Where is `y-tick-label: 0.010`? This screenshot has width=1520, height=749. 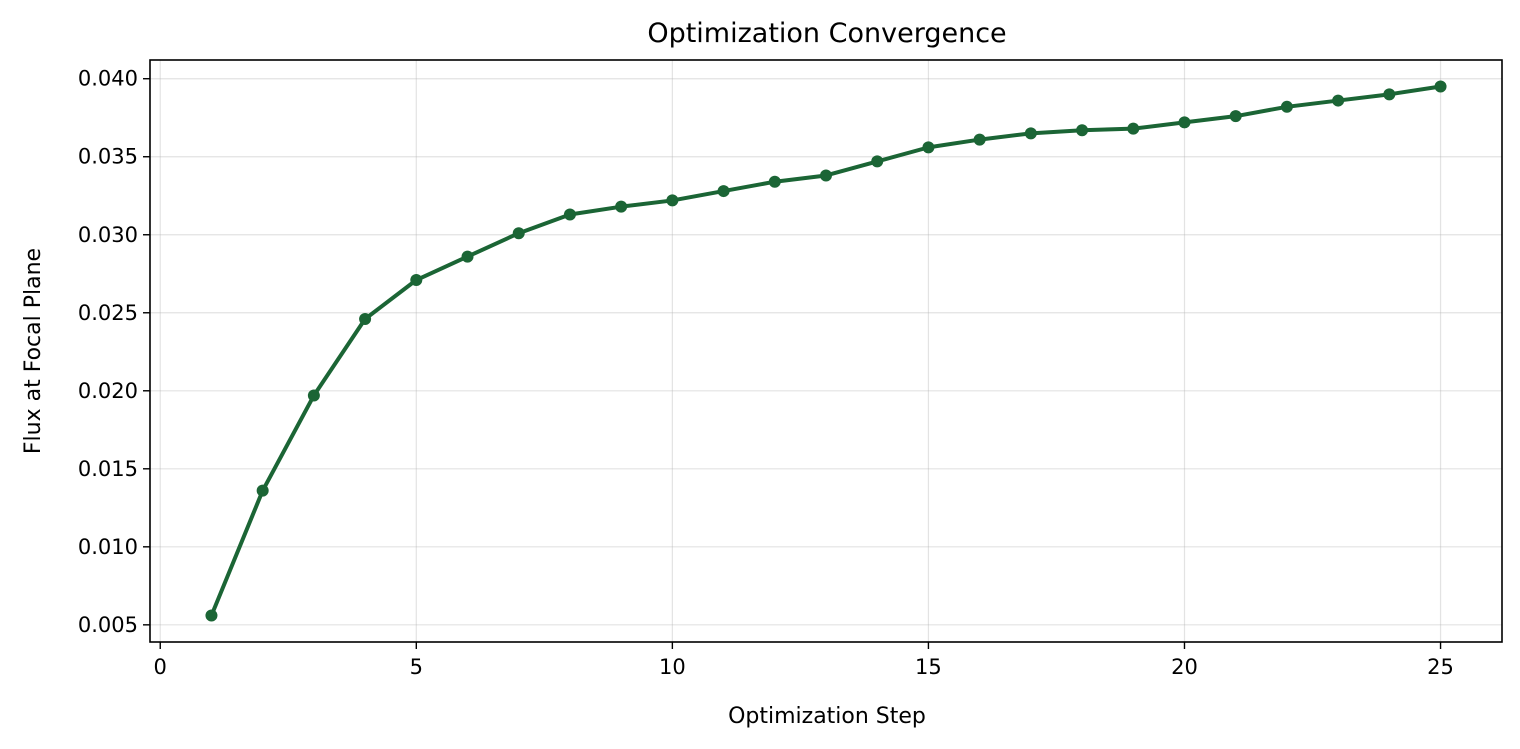 y-tick-label: 0.010 is located at coordinates (108, 547).